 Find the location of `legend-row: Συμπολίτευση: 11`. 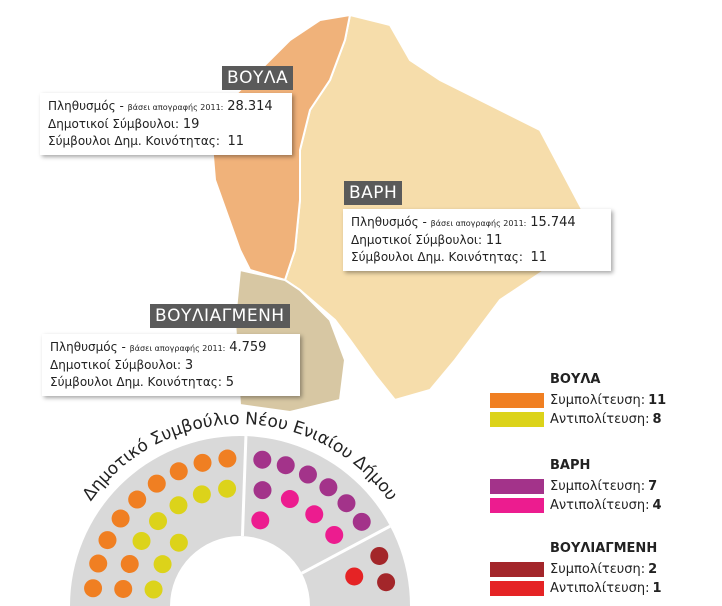

legend-row: Συμπολίτευση: 11 is located at coordinates (578, 400).